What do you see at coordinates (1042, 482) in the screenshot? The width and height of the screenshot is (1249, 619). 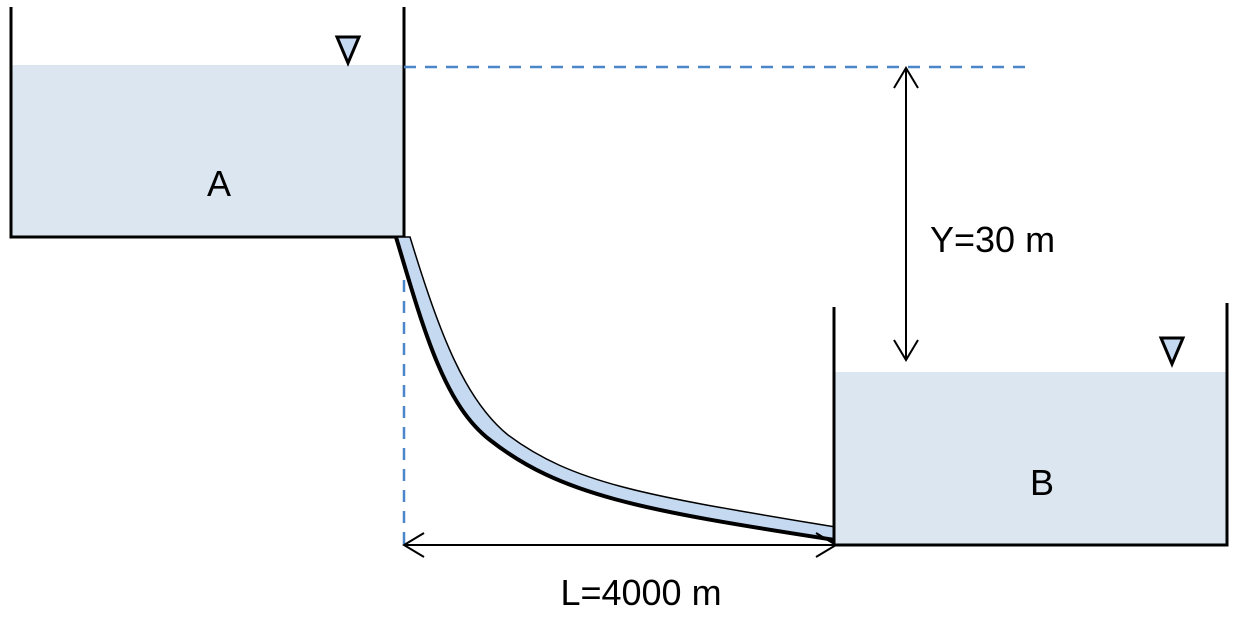 I see `tank-b-label: B` at bounding box center [1042, 482].